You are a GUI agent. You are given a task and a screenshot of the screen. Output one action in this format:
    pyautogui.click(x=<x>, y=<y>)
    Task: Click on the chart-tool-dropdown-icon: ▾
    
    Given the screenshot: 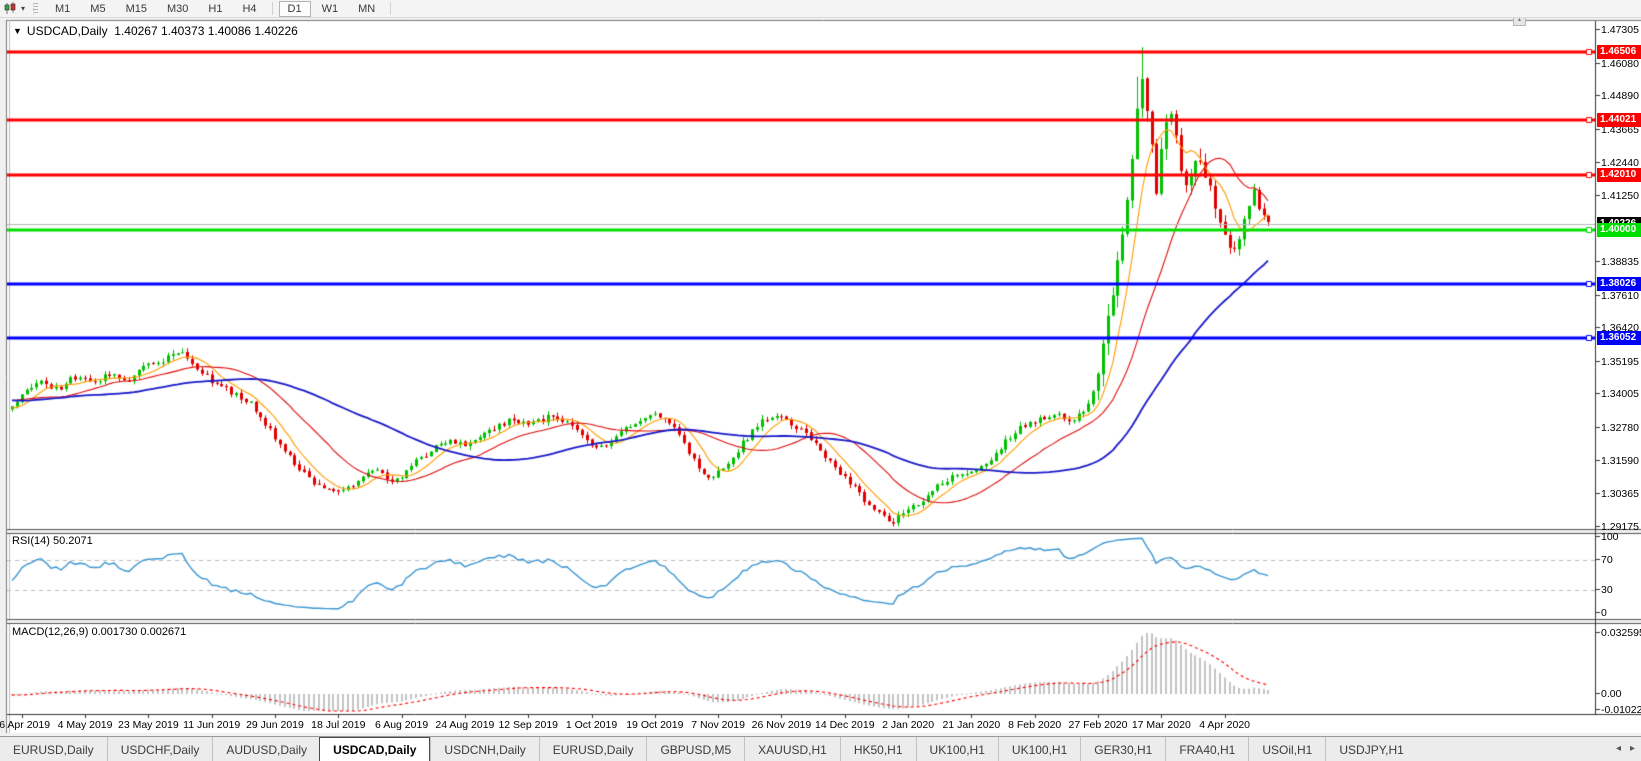 What is the action you would take?
    pyautogui.click(x=23, y=8)
    